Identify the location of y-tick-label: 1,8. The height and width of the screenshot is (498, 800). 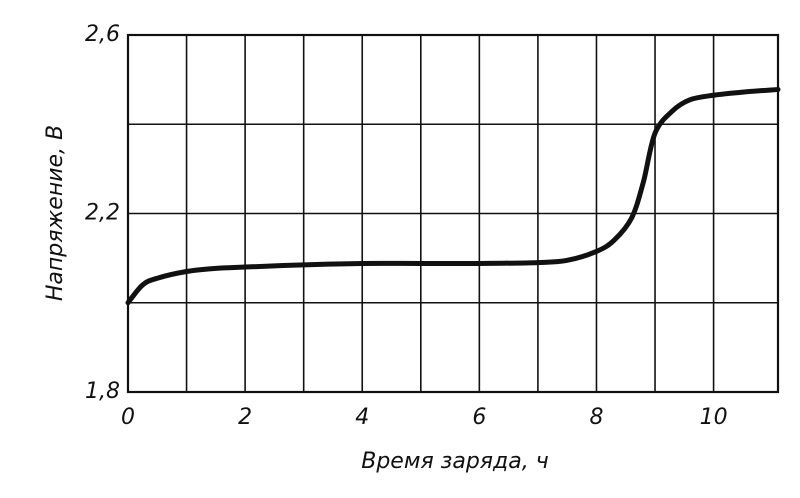
(102, 391).